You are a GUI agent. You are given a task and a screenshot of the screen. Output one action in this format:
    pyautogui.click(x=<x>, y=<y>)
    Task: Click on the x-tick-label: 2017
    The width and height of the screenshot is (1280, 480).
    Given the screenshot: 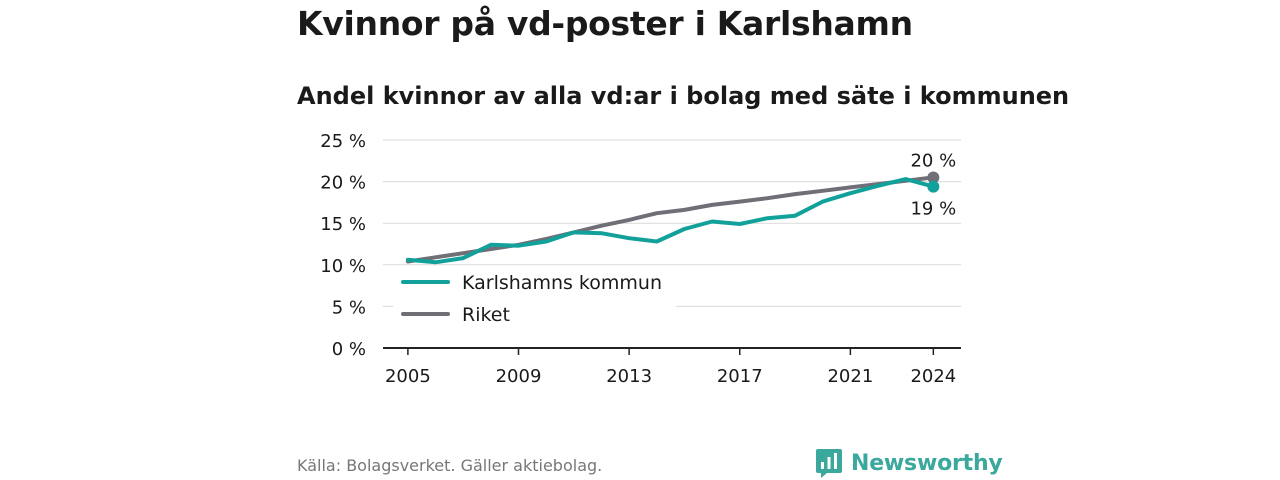 What is the action you would take?
    pyautogui.click(x=740, y=376)
    